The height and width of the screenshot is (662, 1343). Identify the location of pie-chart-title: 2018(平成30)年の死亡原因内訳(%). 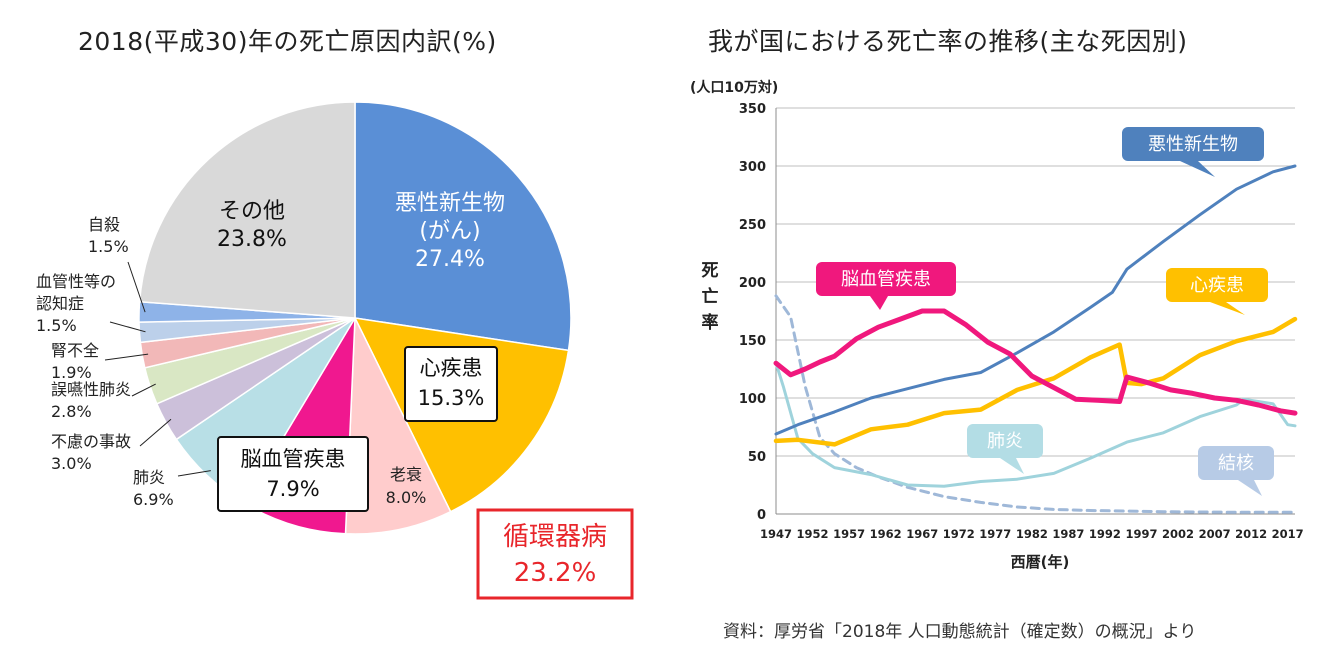
(287, 41).